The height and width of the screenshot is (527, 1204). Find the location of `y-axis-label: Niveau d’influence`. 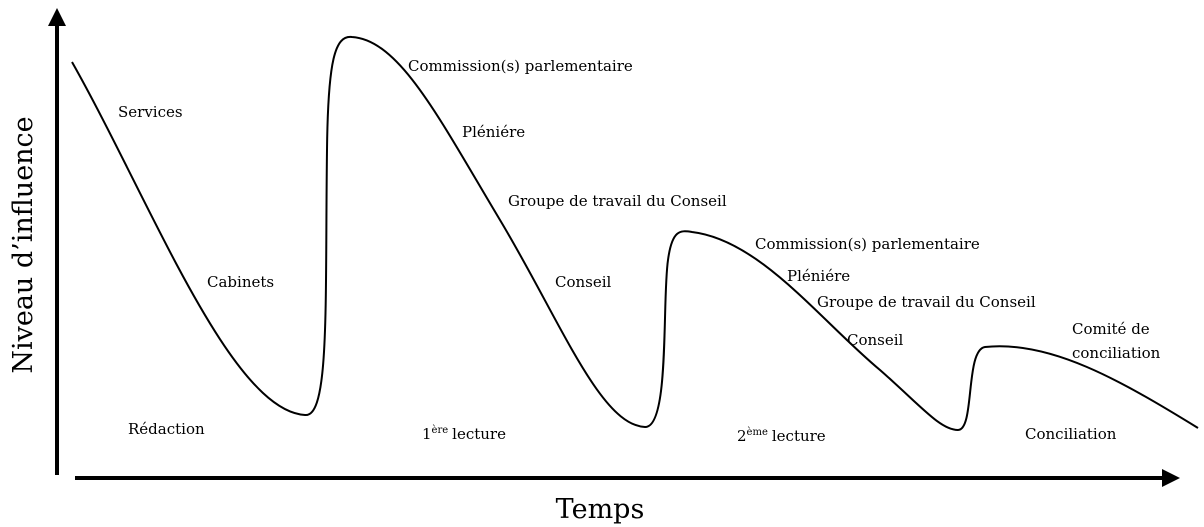

y-axis-label: Niveau d’influence is located at coordinates (23, 244).